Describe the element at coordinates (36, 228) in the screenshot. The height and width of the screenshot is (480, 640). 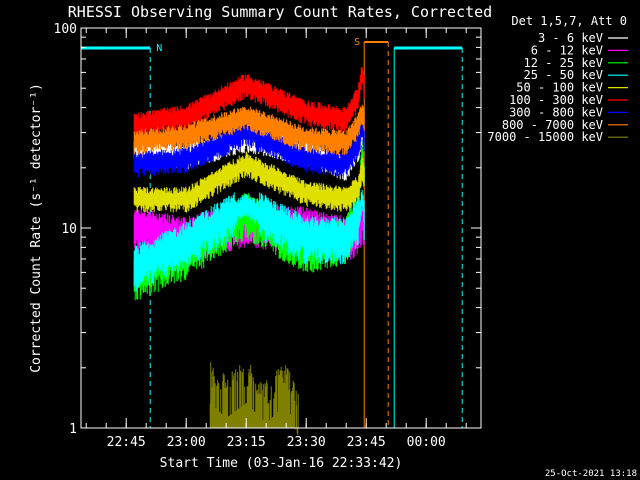
I see `y-axis-label: Corrected Count Rate (s⁻¹ detector⁻¹)` at that location.